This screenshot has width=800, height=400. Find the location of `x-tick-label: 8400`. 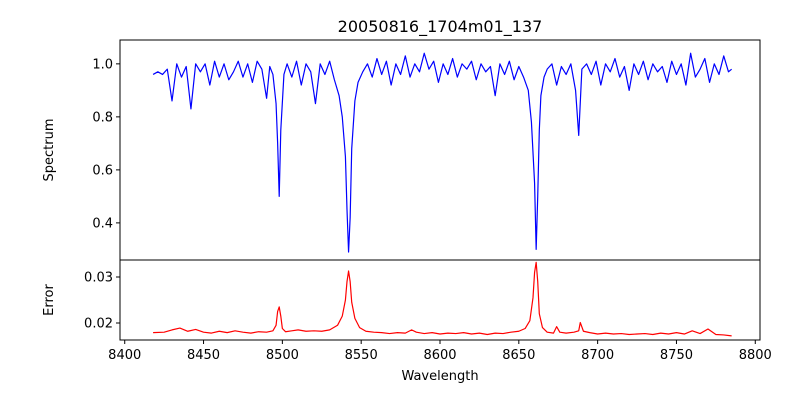

x-tick-label: 8400 is located at coordinates (124, 355).